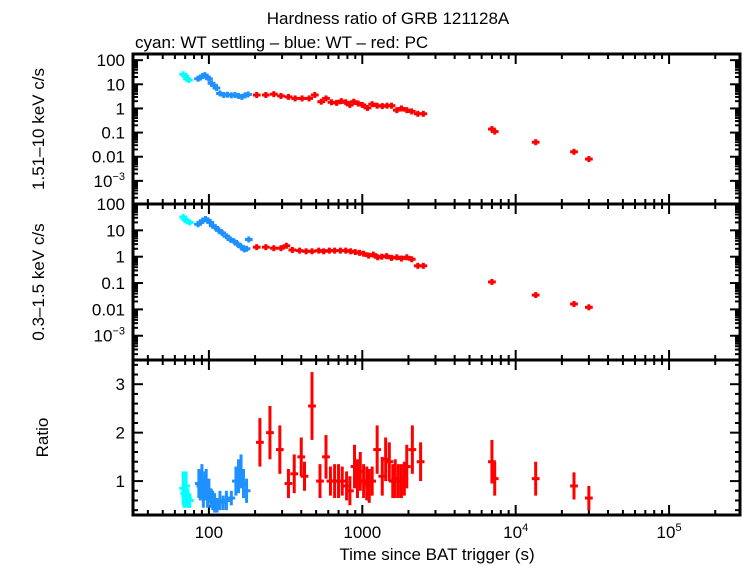 The height and width of the screenshot is (566, 742). What do you see at coordinates (38, 281) in the screenshot?
I see `y-axis-label: 0.3–1.5 keV c/s` at bounding box center [38, 281].